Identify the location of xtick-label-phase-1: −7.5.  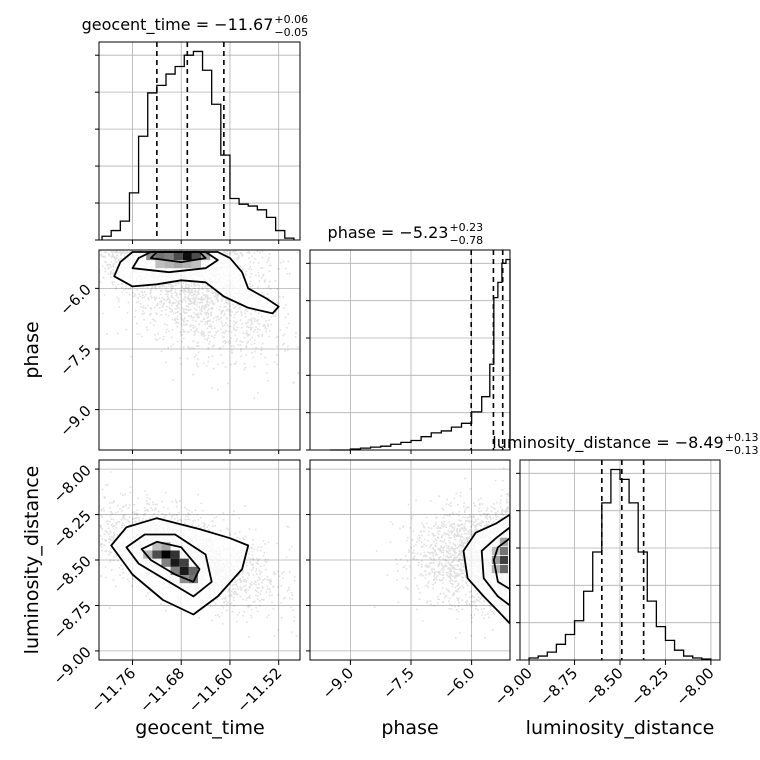
(398, 683).